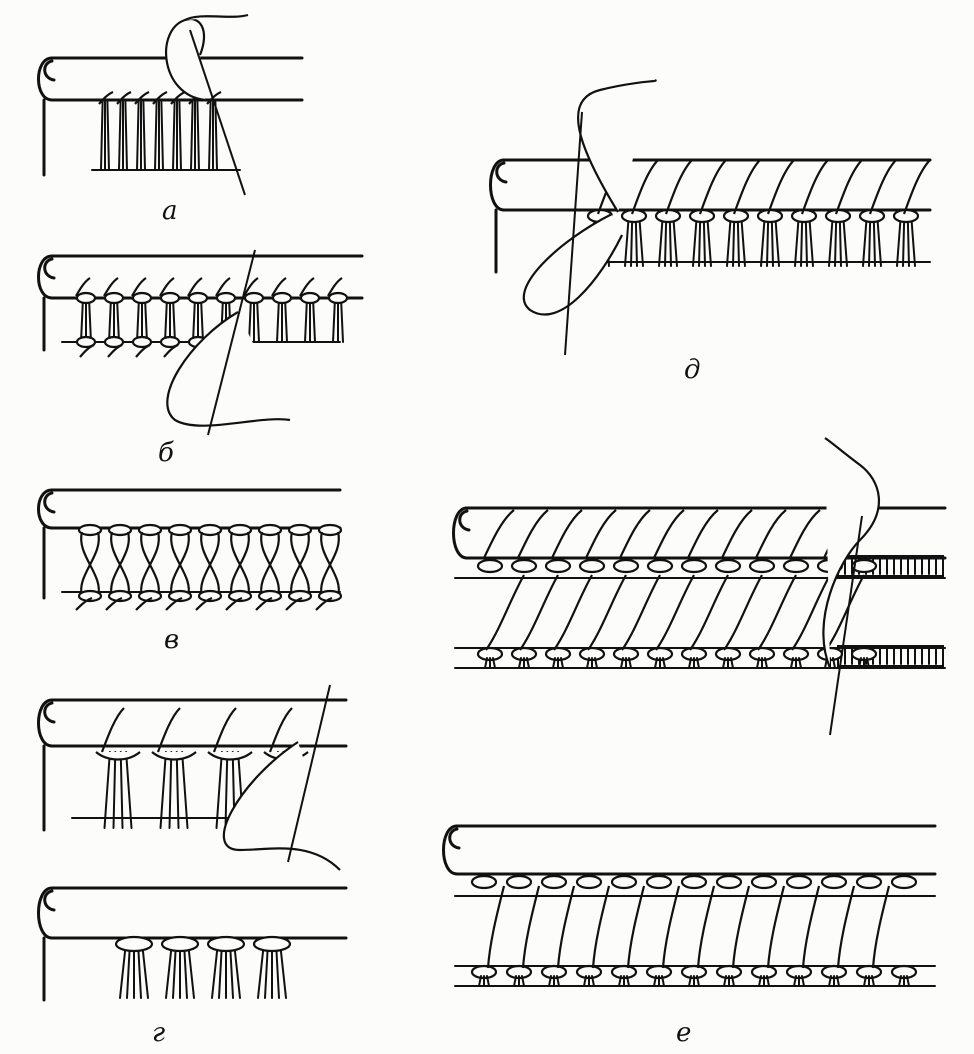 The width and height of the screenshot is (974, 1054). I want to click on panel-e-top, so click(699, 586).